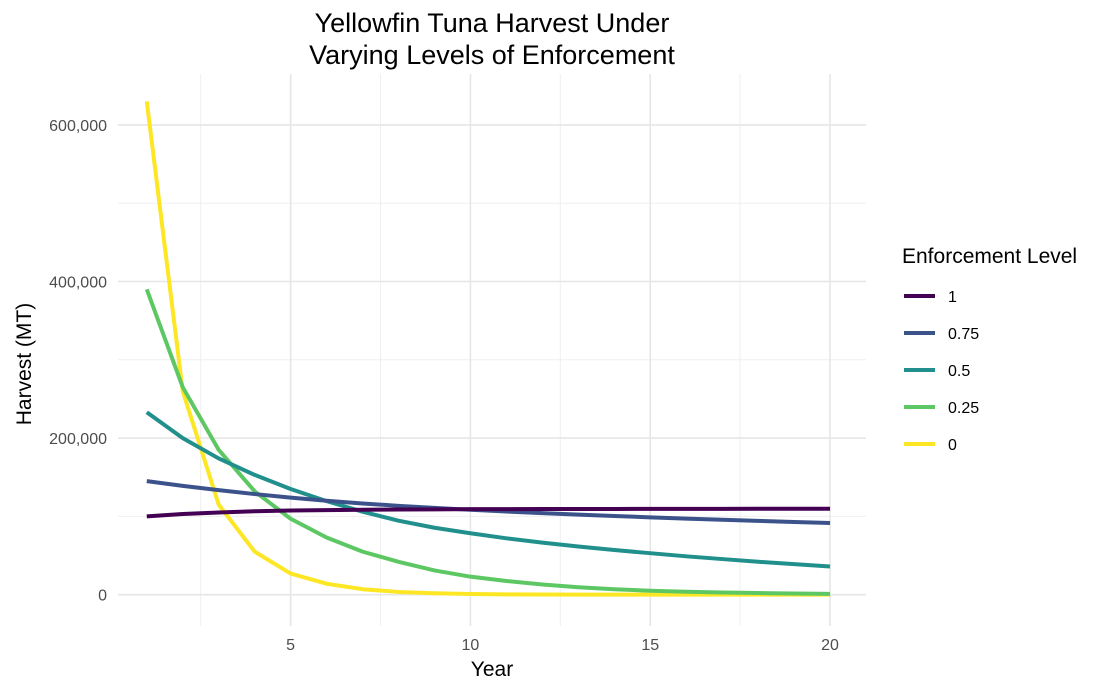 Image resolution: width=1120 pixels, height=692 pixels. Describe the element at coordinates (930, 297) in the screenshot. I see `legend-item: 1` at that location.